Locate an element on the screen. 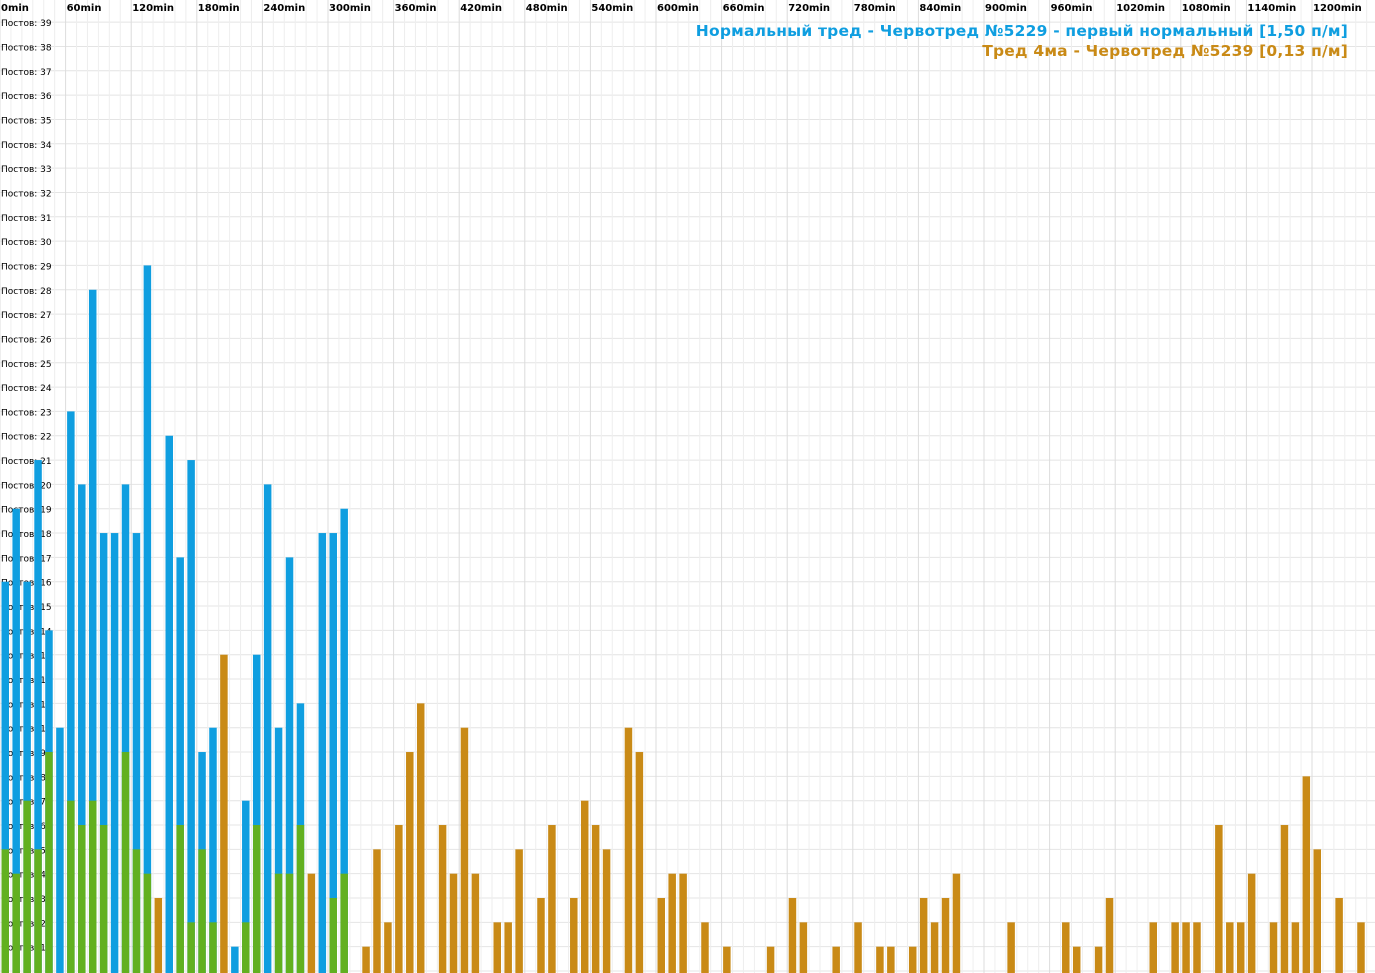 Image resolution: width=1375 pixels, height=973 pixels. x-tick-label: 1200min is located at coordinates (1337, 8).